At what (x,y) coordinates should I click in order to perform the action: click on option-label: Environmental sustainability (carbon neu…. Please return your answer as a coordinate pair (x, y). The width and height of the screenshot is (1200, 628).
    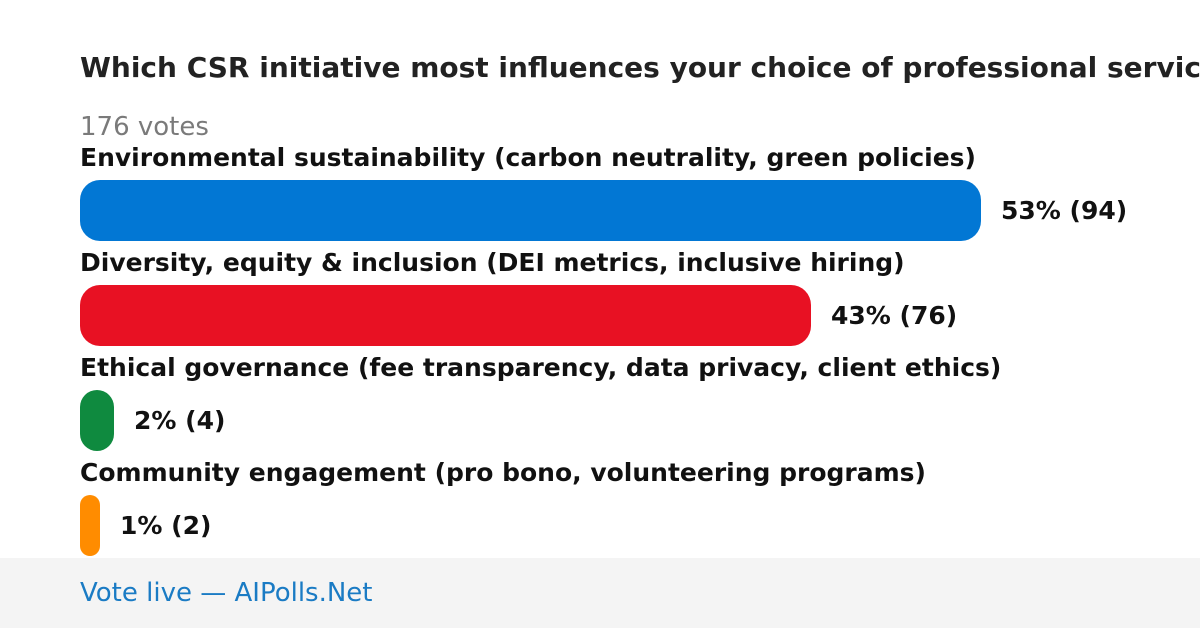
    Looking at the image, I should click on (528, 157).